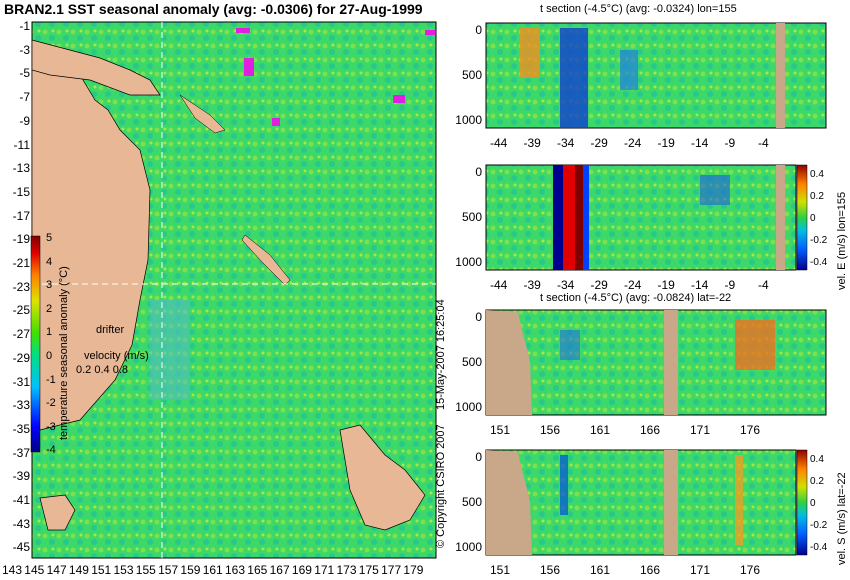 The width and height of the screenshot is (850, 580). I want to click on velocity-label: velocity (m/s), so click(116, 356).